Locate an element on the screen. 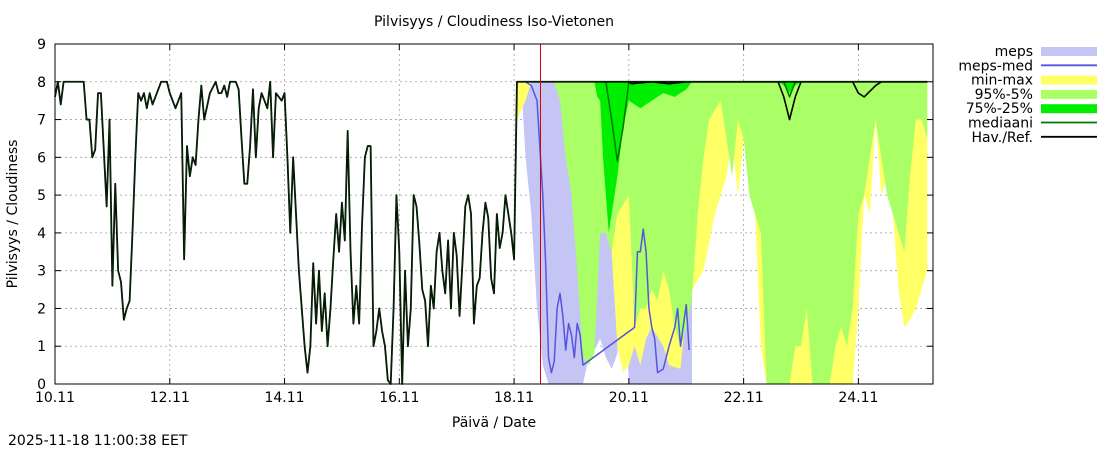  line-hav-ref-forecast is located at coordinates (778, 100).